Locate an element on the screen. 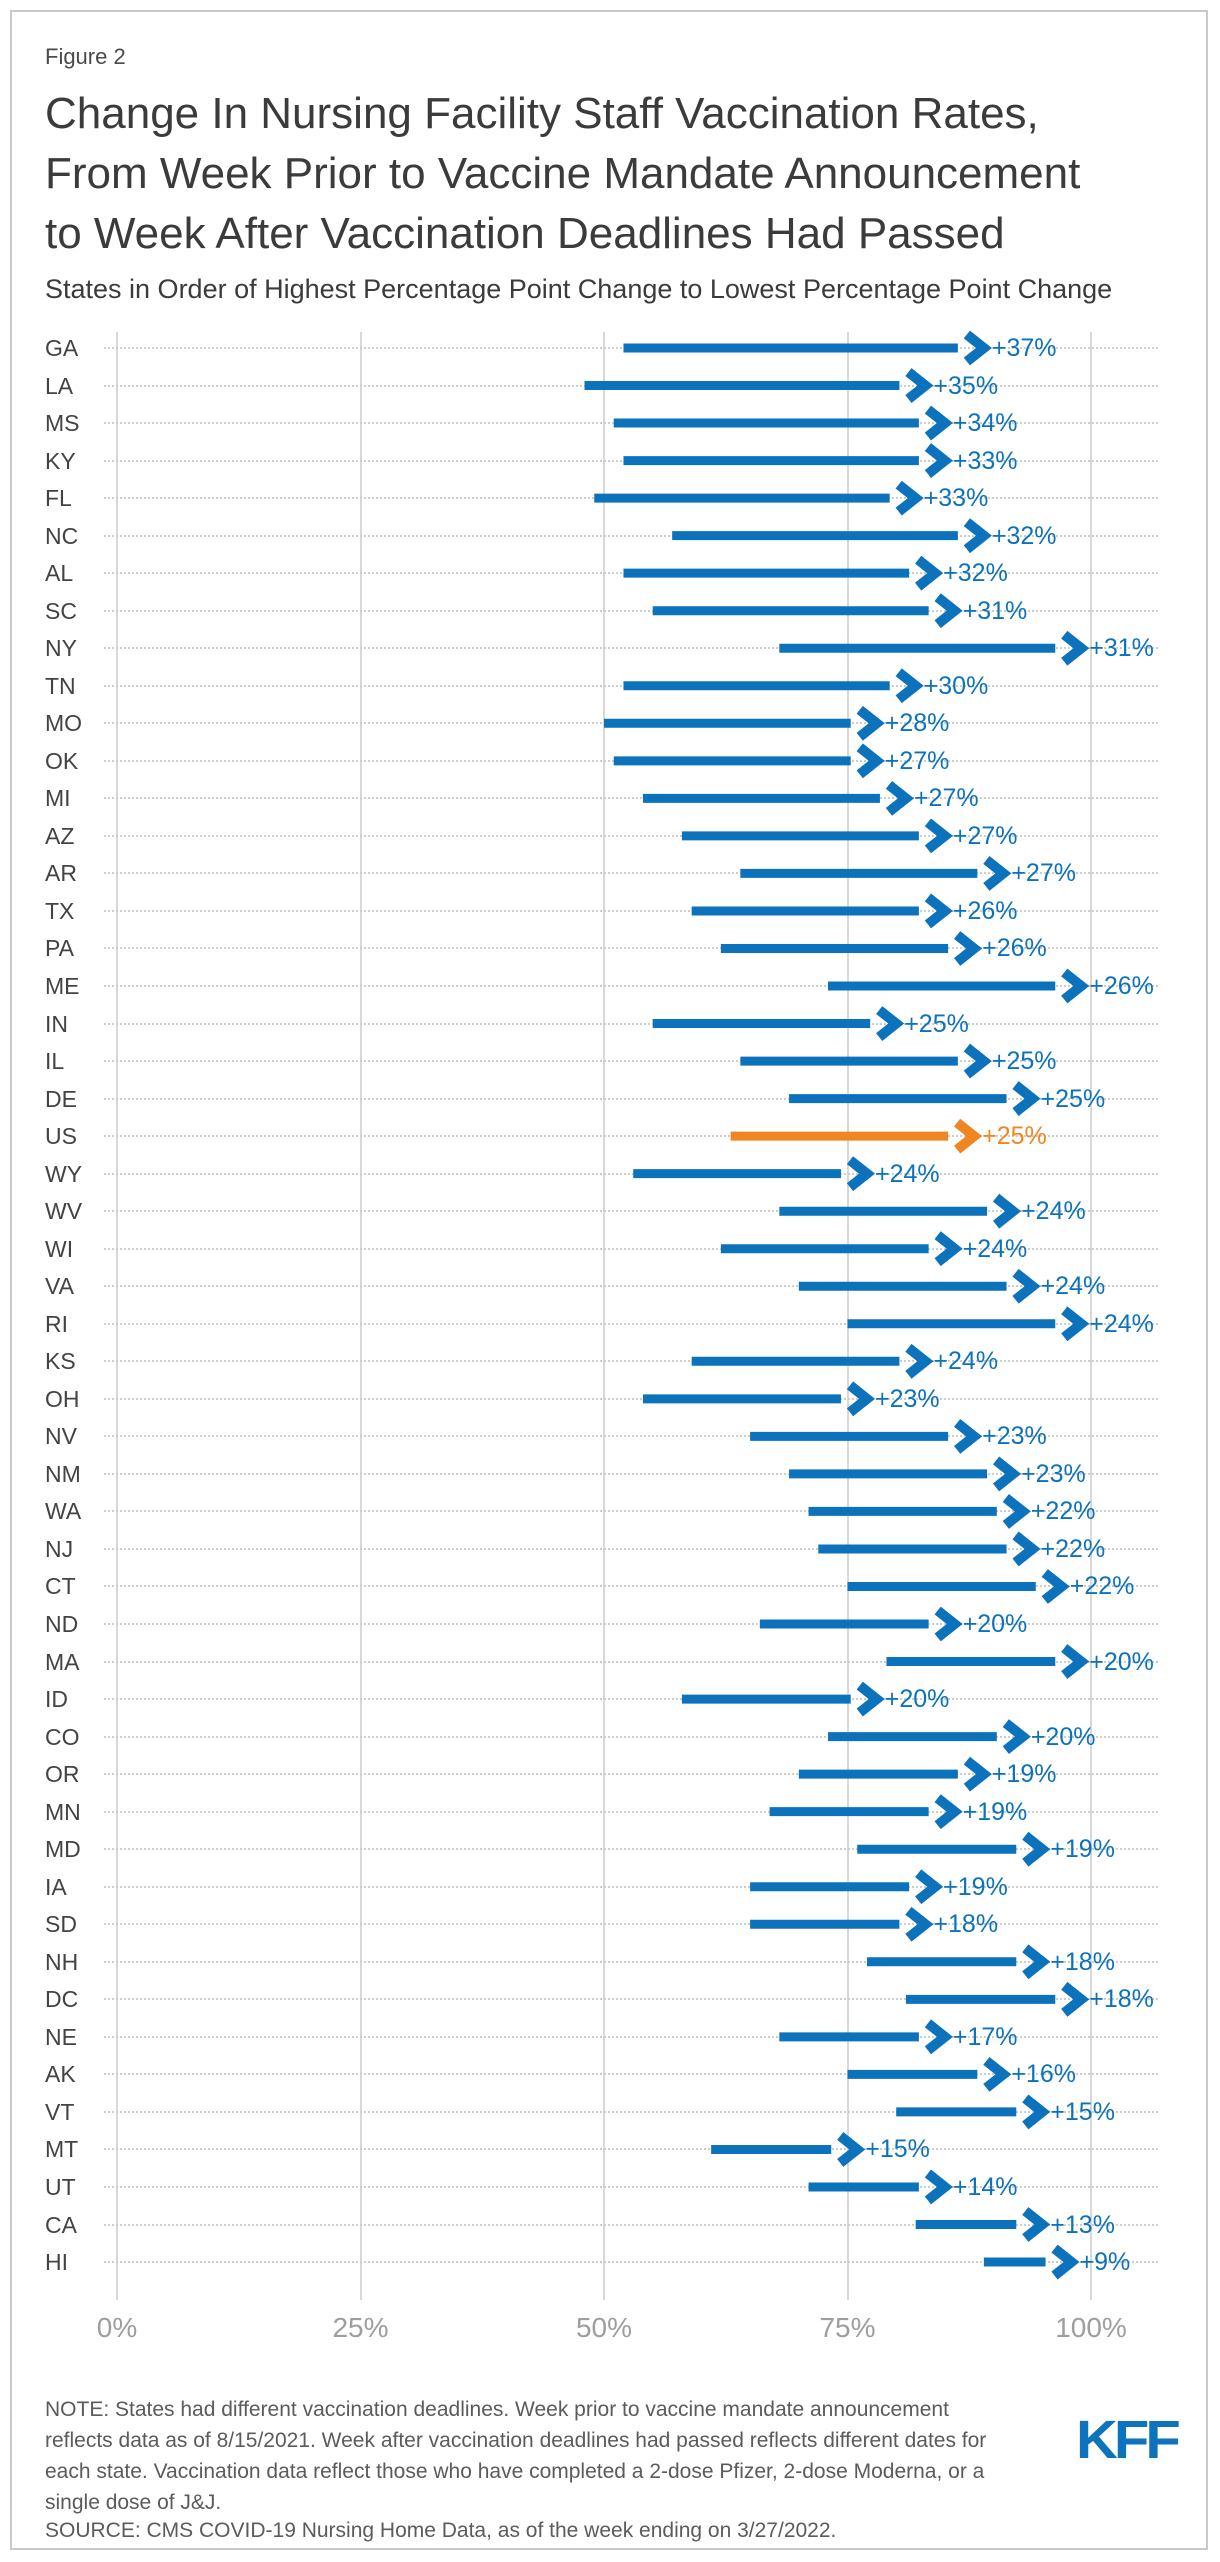 This screenshot has height=2562, width=1220. row-guide-NC is located at coordinates (631, 535).